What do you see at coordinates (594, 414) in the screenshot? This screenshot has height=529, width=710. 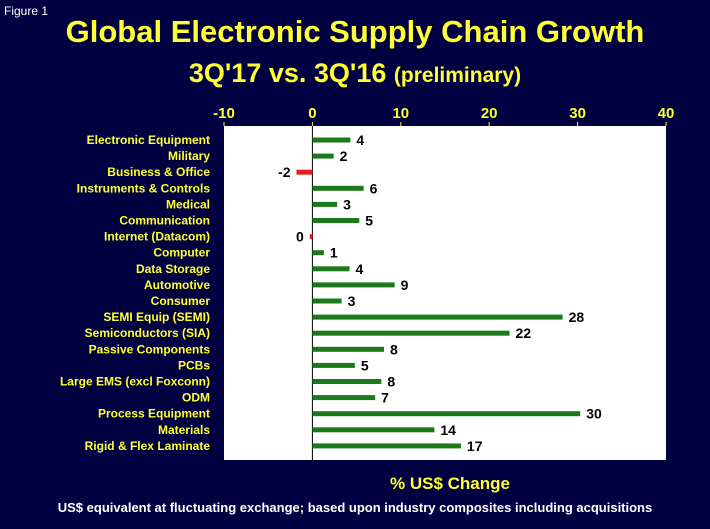 I see `data-label: 30` at bounding box center [594, 414].